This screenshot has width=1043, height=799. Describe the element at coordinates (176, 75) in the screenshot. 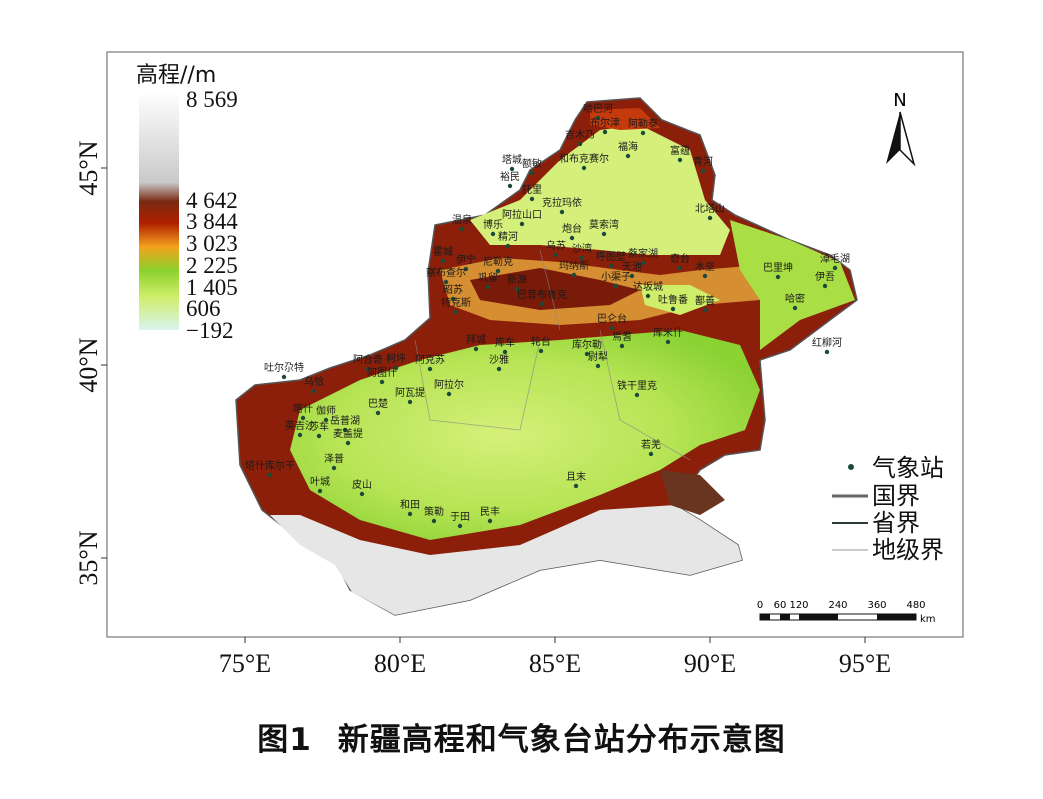

I see `elevation-legend-title: 高程//m` at that location.